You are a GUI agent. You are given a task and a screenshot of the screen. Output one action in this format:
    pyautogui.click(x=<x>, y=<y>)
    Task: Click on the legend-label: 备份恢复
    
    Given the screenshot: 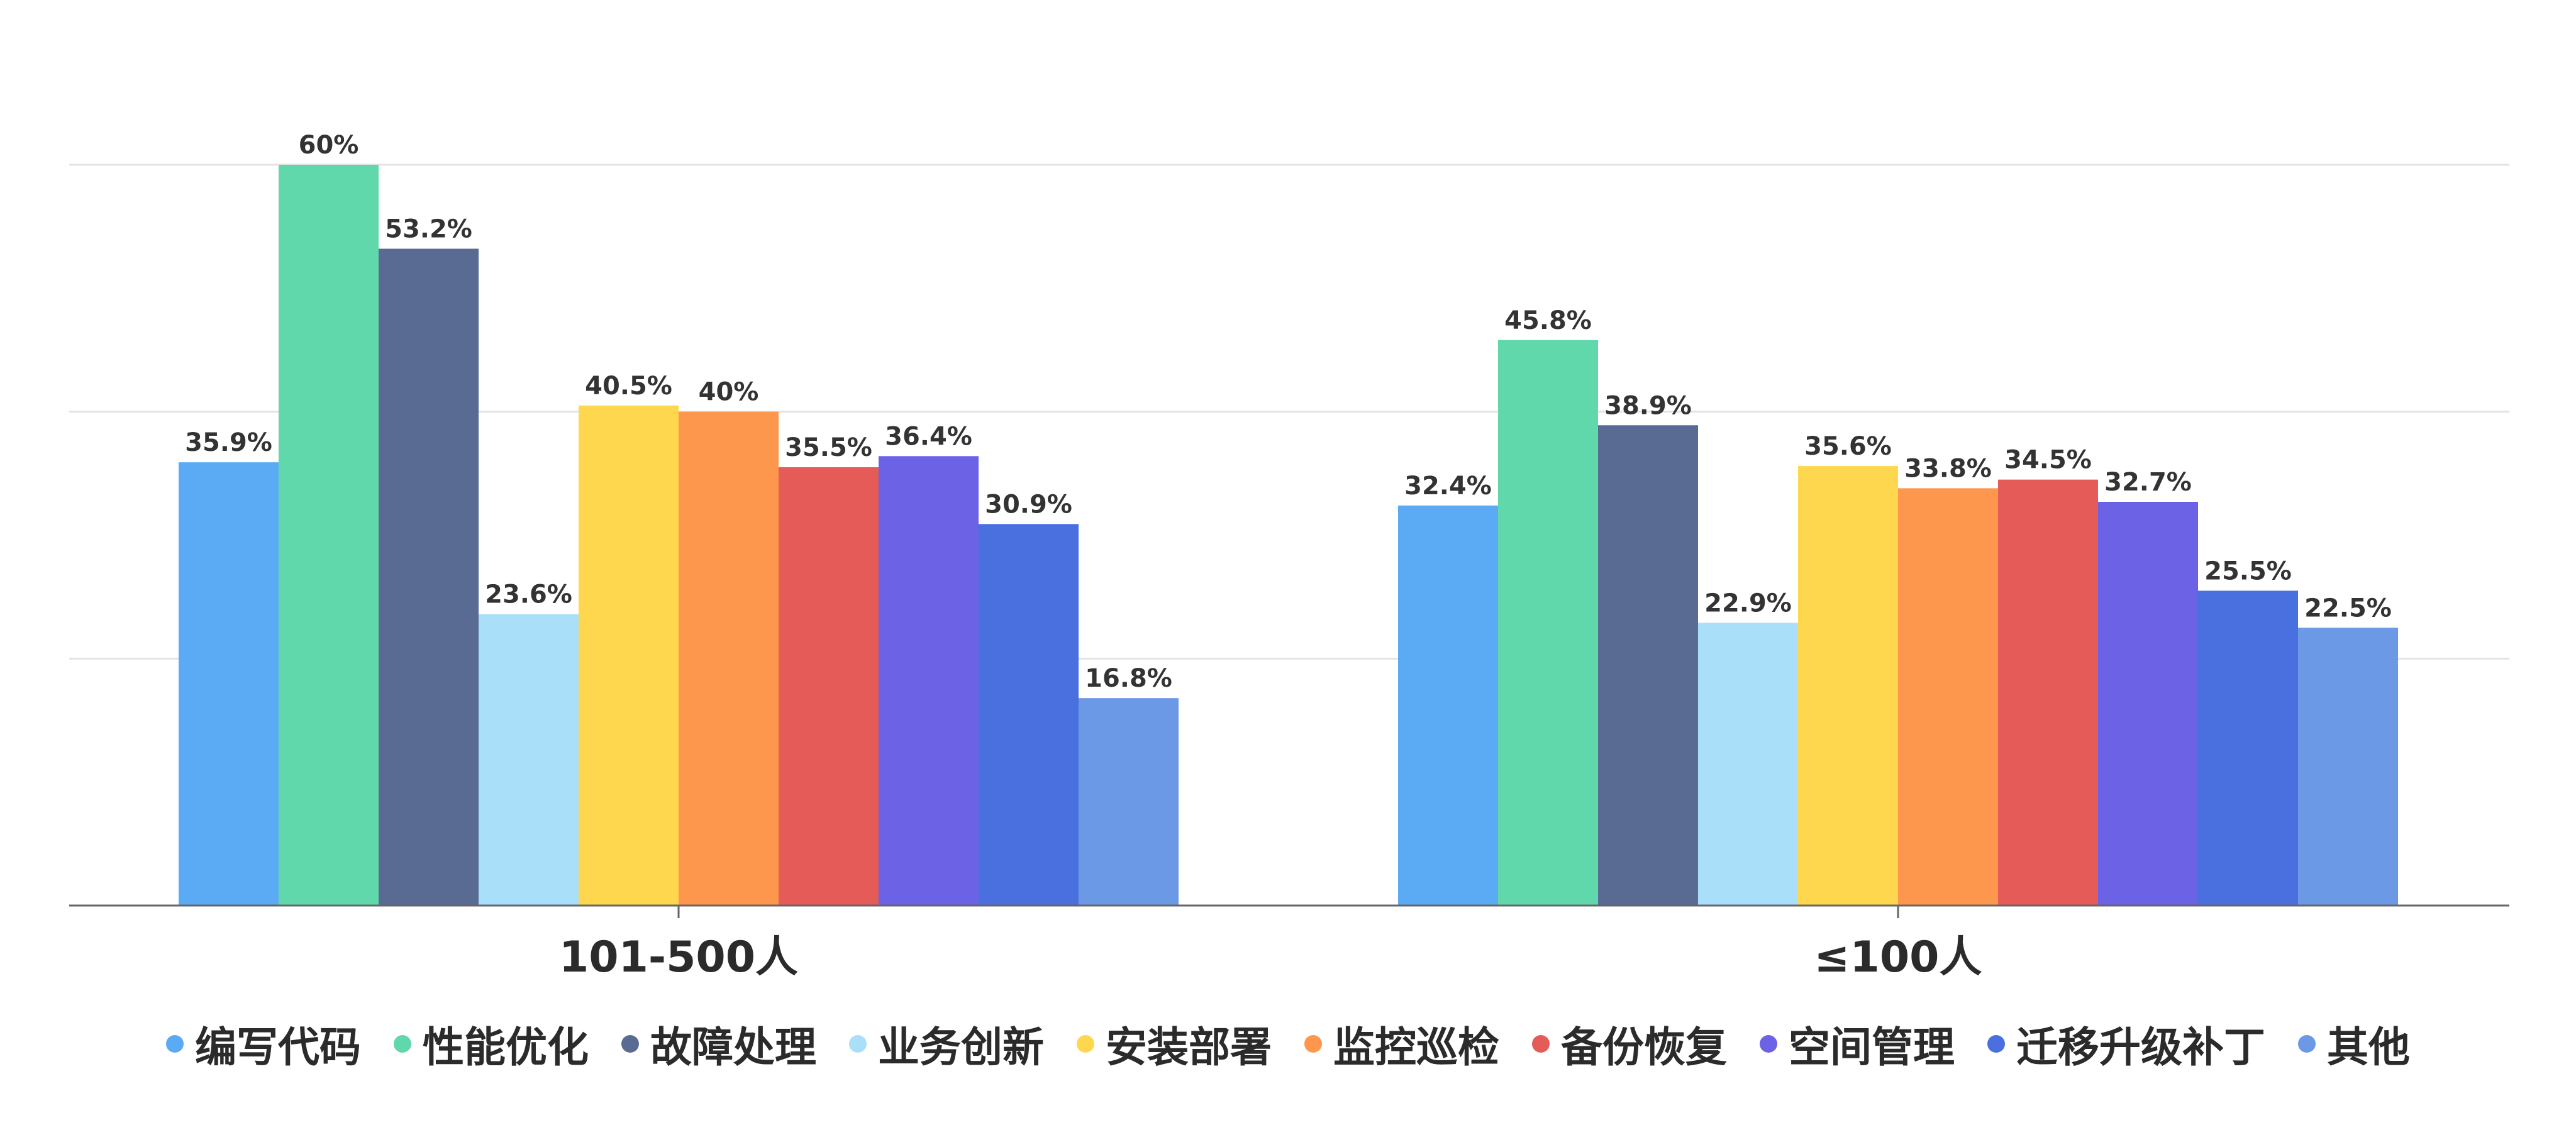 What is the action you would take?
    pyautogui.click(x=1644, y=1047)
    